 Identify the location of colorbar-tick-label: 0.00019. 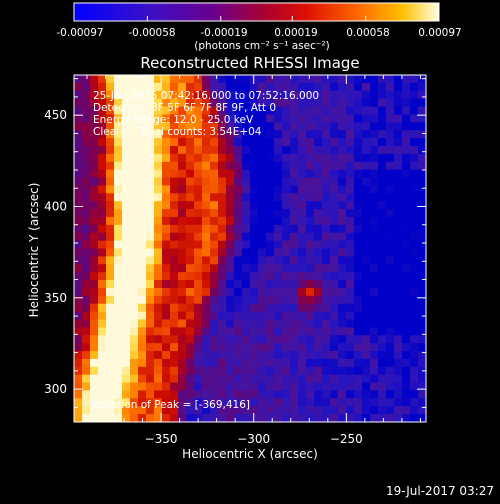
(295, 33).